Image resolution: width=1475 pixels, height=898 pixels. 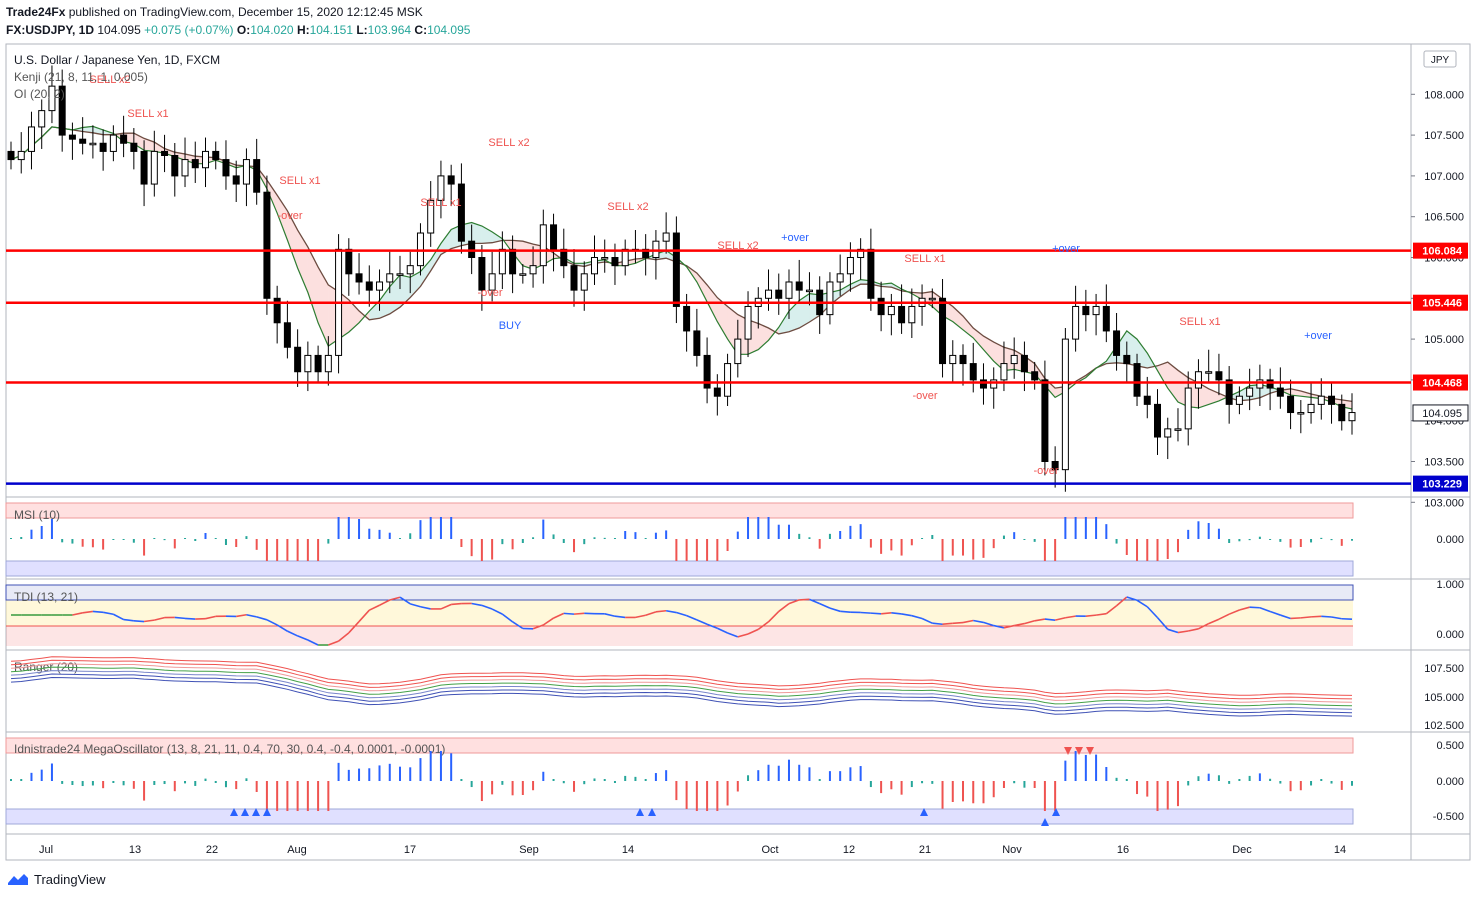 I want to click on currency-label: JPY, so click(x=1440, y=60).